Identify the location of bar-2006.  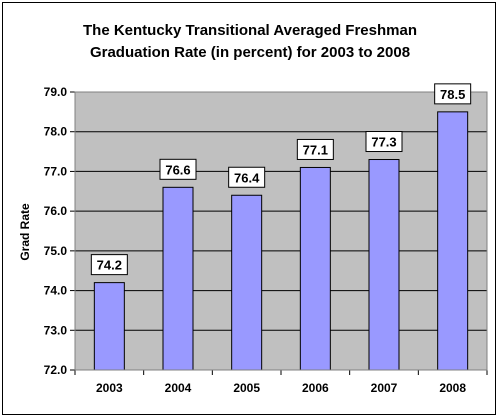
(315, 268).